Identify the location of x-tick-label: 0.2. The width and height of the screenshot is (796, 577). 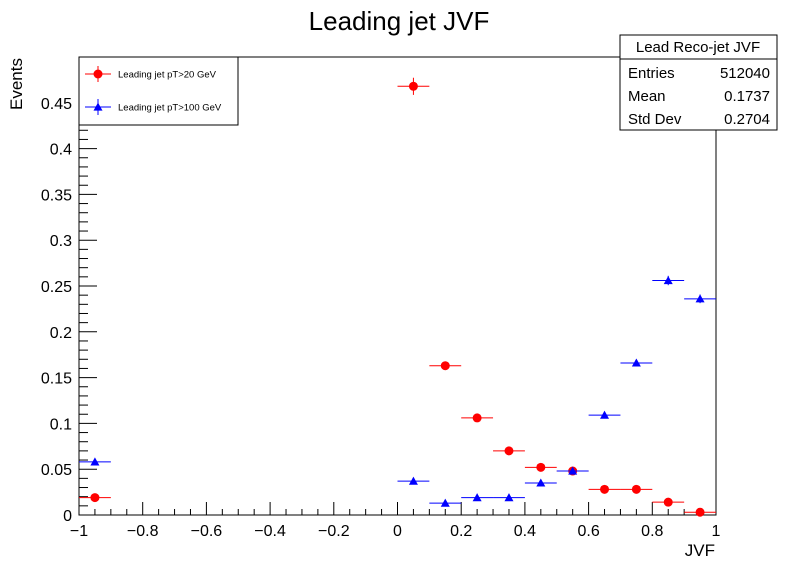
(461, 531).